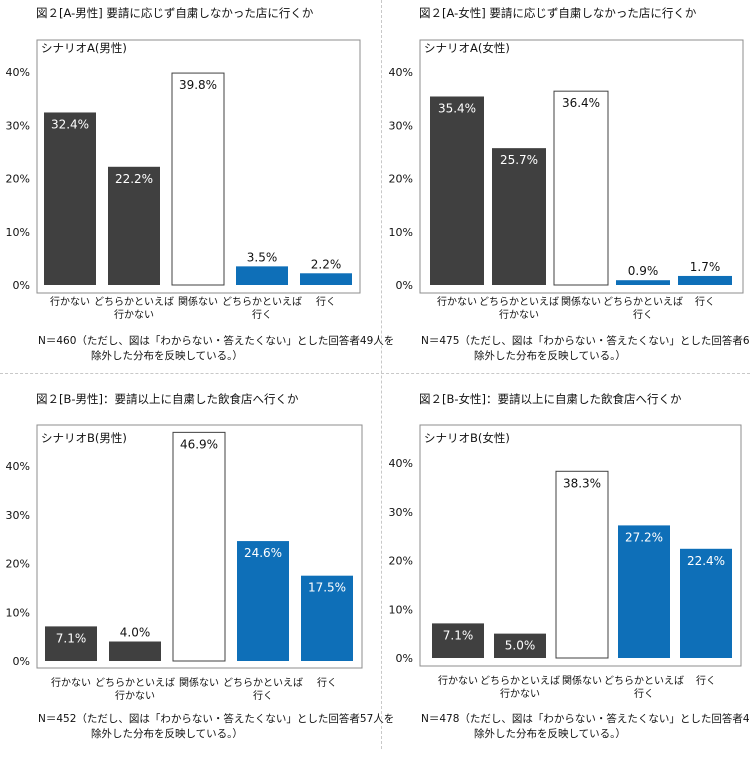  I want to click on data-label: 35.4%, so click(457, 108).